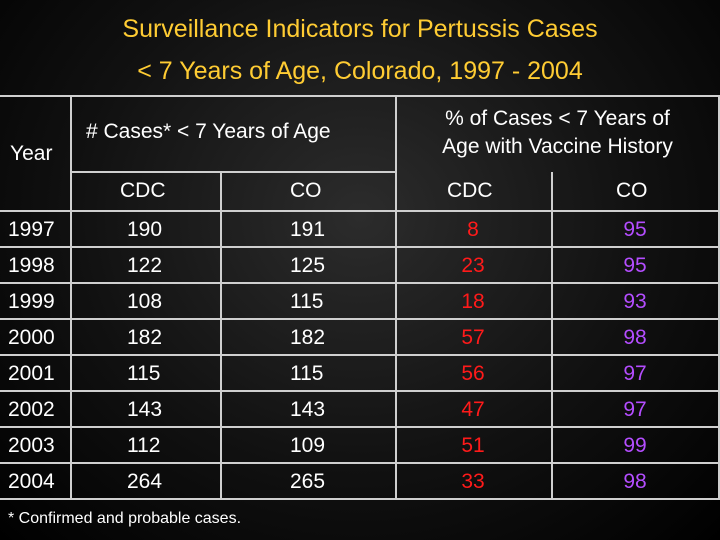 This screenshot has width=720, height=540. I want to click on pct-cdc-cell: 56, so click(473, 373).